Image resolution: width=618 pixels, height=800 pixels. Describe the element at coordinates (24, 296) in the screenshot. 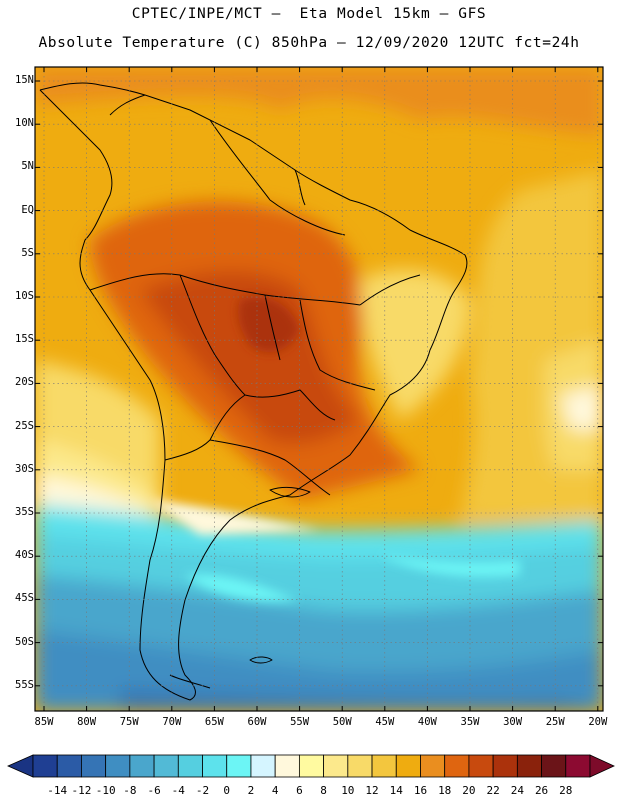

I see `lat-label: 10S` at that location.